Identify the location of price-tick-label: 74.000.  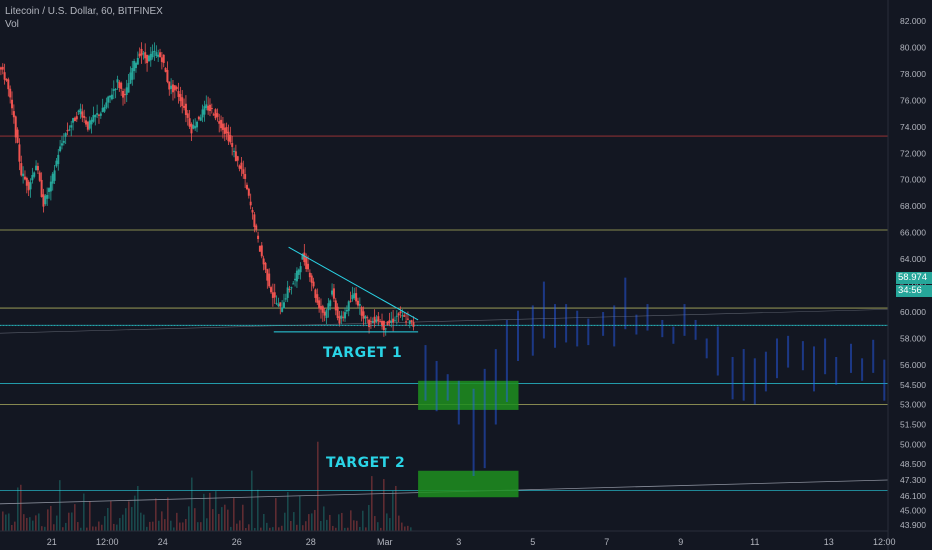
(913, 127).